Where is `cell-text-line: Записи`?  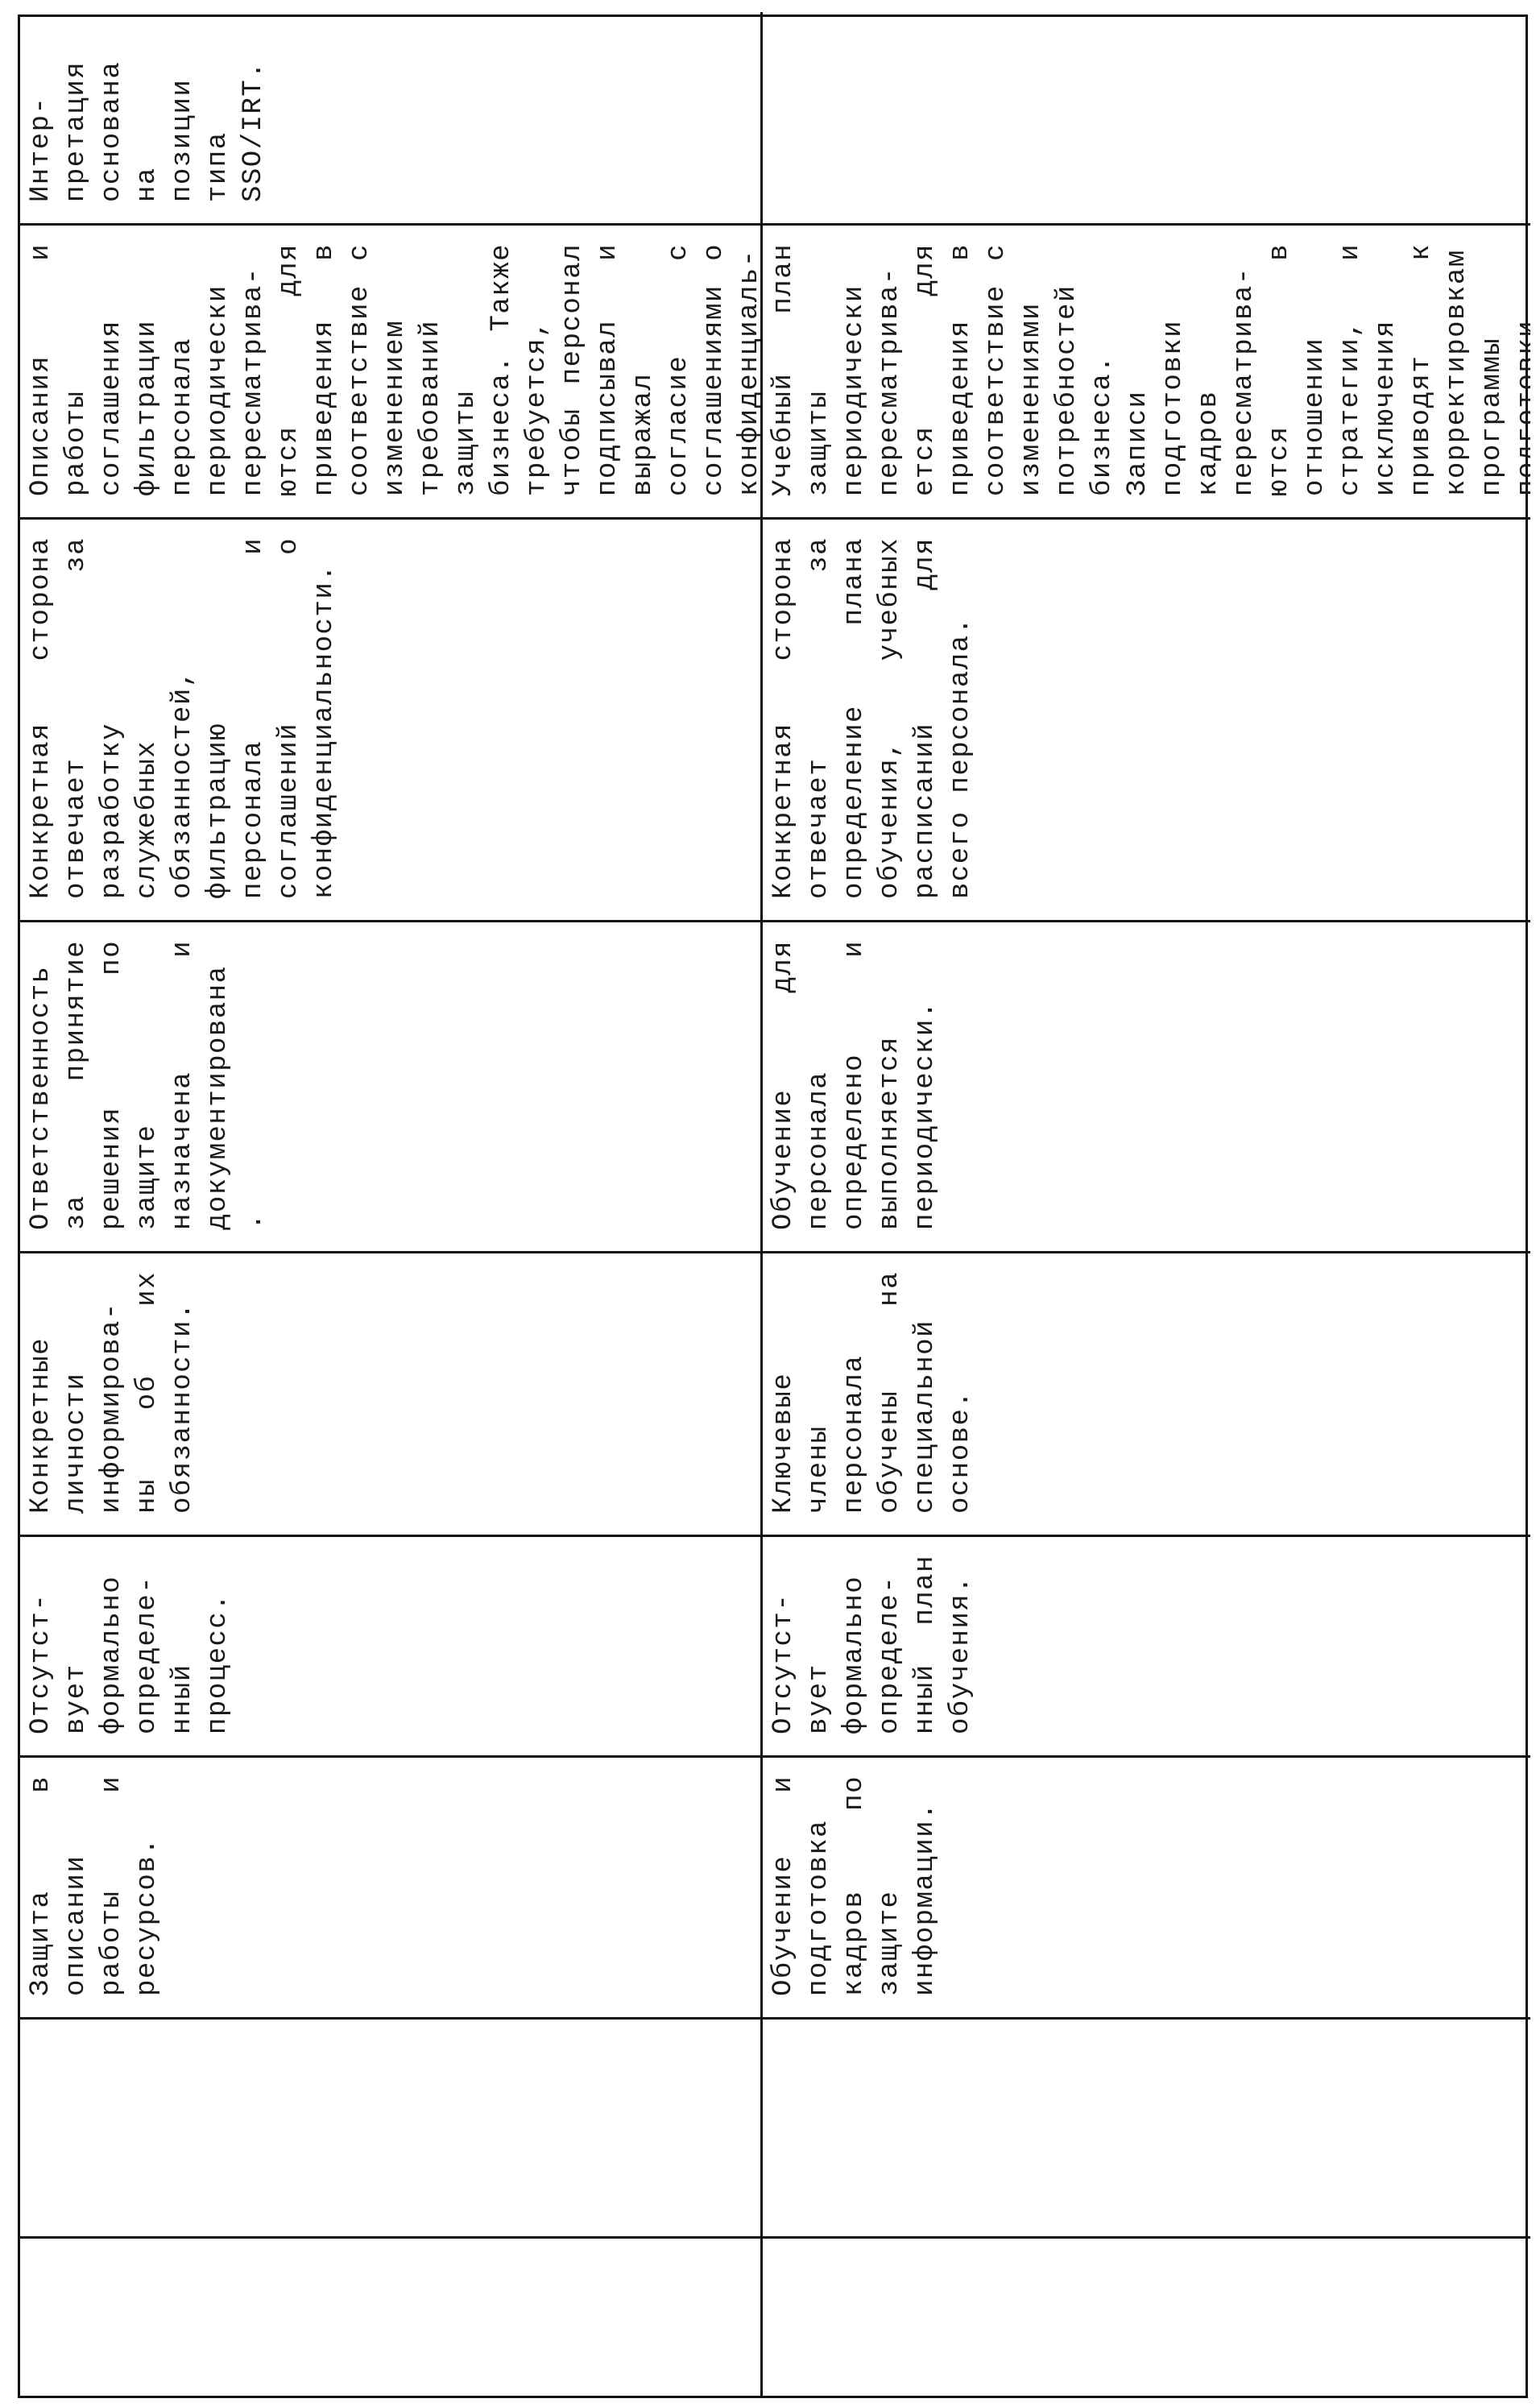
cell-text-line: Записи is located at coordinates (1138, 369).